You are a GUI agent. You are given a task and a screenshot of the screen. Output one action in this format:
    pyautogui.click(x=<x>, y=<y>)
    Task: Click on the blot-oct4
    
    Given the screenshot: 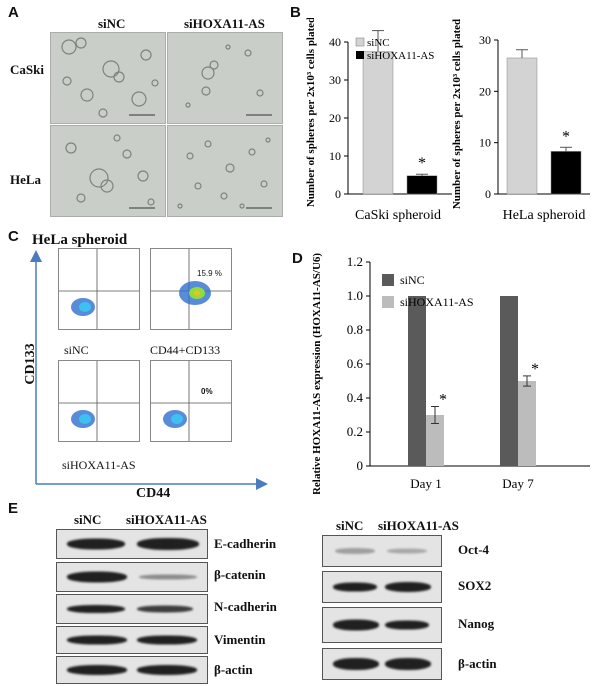 What is the action you would take?
    pyautogui.click(x=382, y=551)
    